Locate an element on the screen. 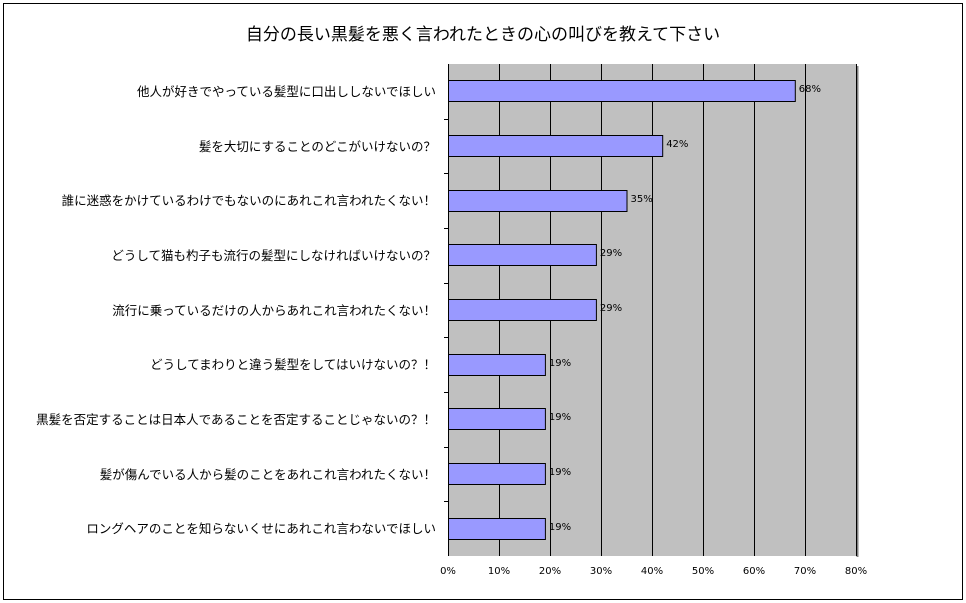  x-tick-label: 0% is located at coordinates (448, 571).